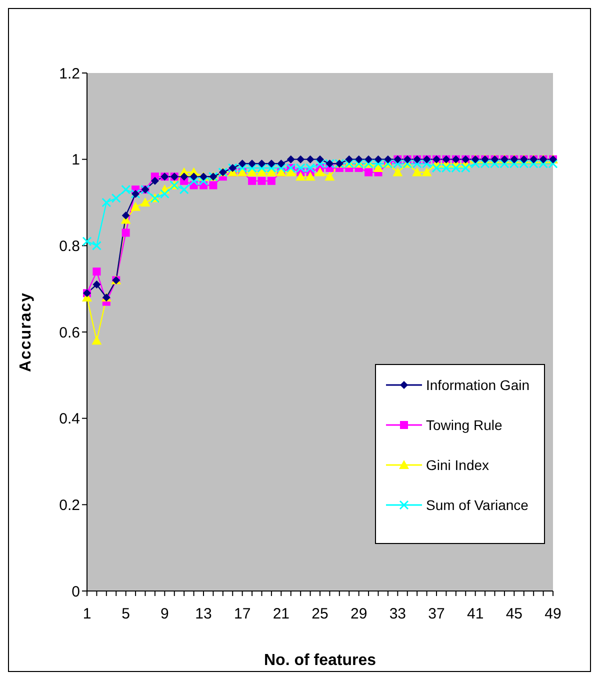 The width and height of the screenshot is (597, 680). Describe the element at coordinates (69, 73) in the screenshot. I see `y-tick-label: 1.2` at that location.